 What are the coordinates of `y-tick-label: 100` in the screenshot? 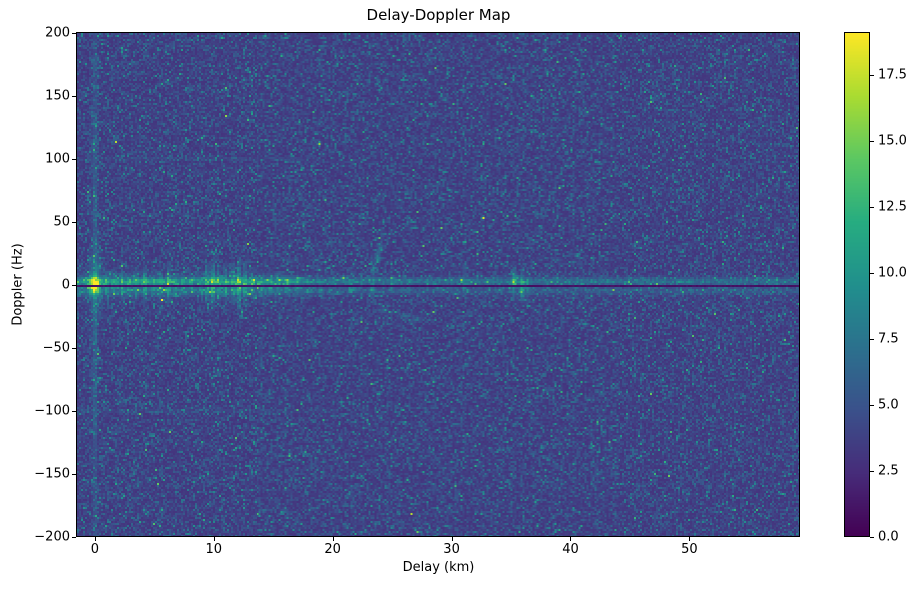 It's located at (57, 159).